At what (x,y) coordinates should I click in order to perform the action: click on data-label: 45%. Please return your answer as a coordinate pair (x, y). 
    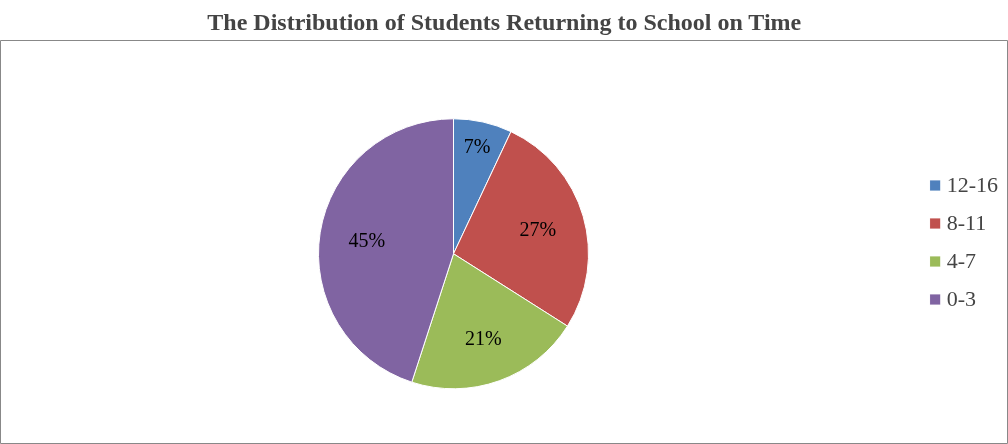
    Looking at the image, I should click on (367, 239).